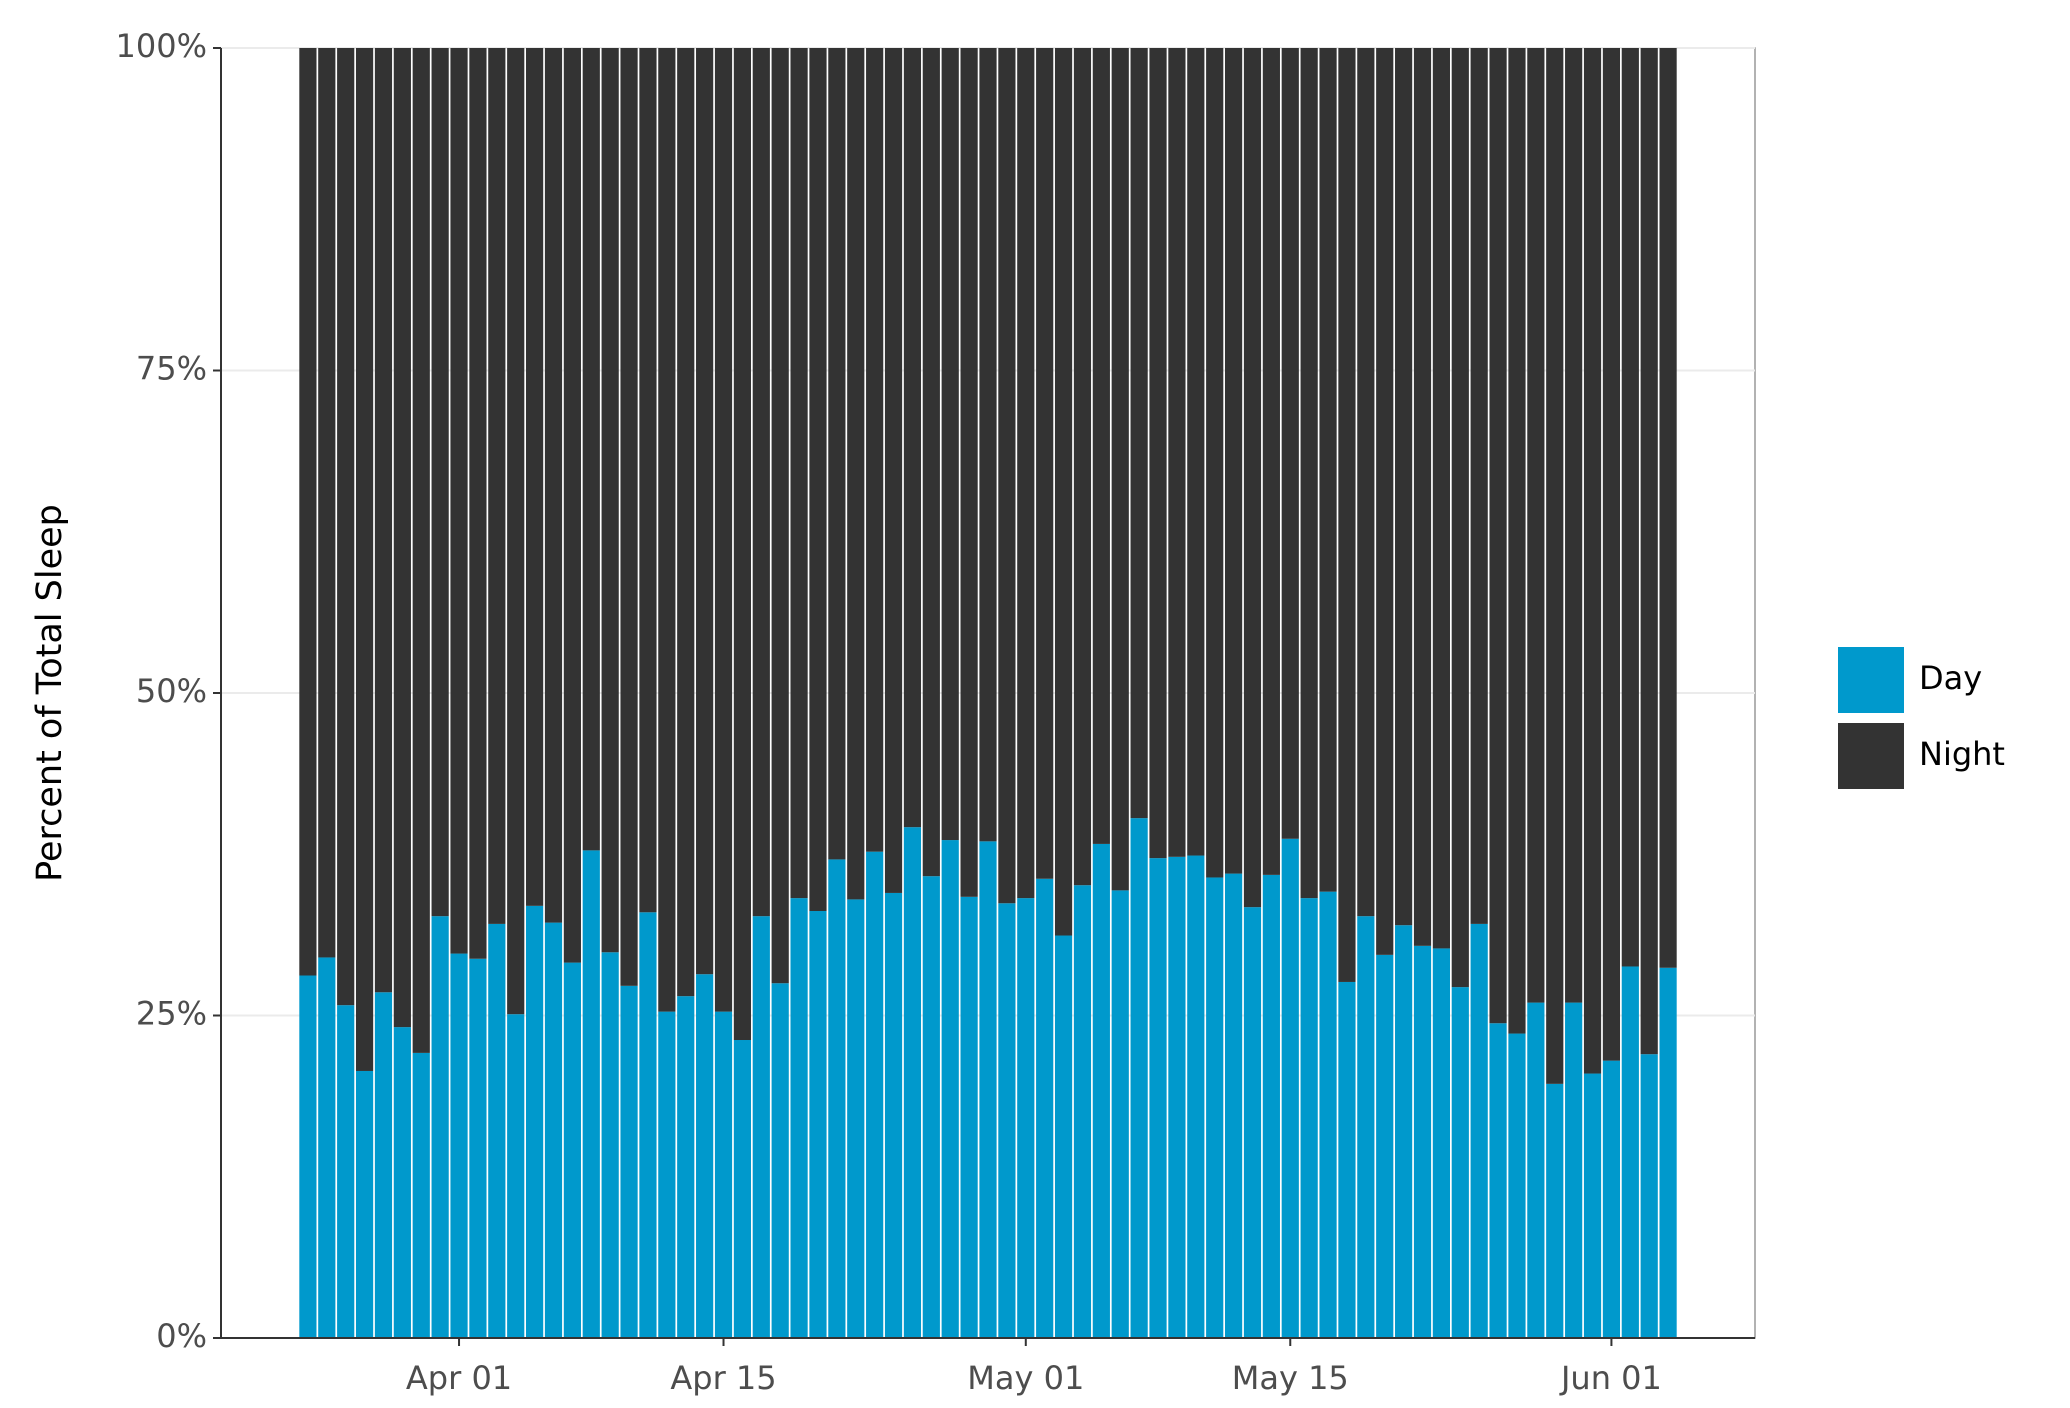 The height and width of the screenshot is (1408, 2070). What do you see at coordinates (1610, 1378) in the screenshot?
I see `x-tick-label: Jun 01` at bounding box center [1610, 1378].